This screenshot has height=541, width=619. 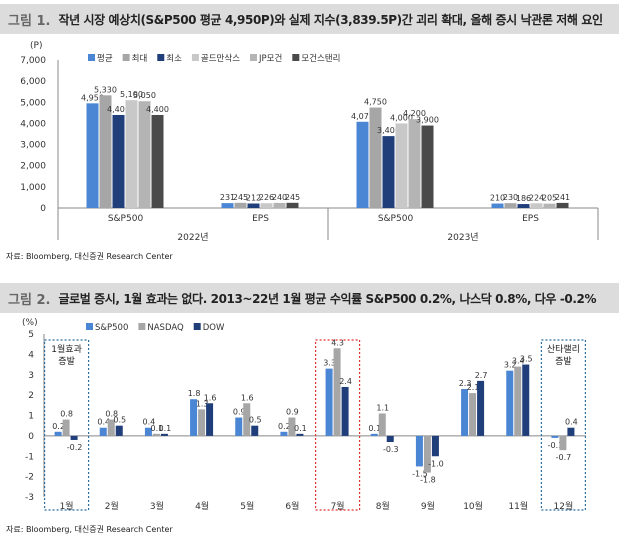 I want to click on chart1-data-label: 186, so click(x=523, y=198).